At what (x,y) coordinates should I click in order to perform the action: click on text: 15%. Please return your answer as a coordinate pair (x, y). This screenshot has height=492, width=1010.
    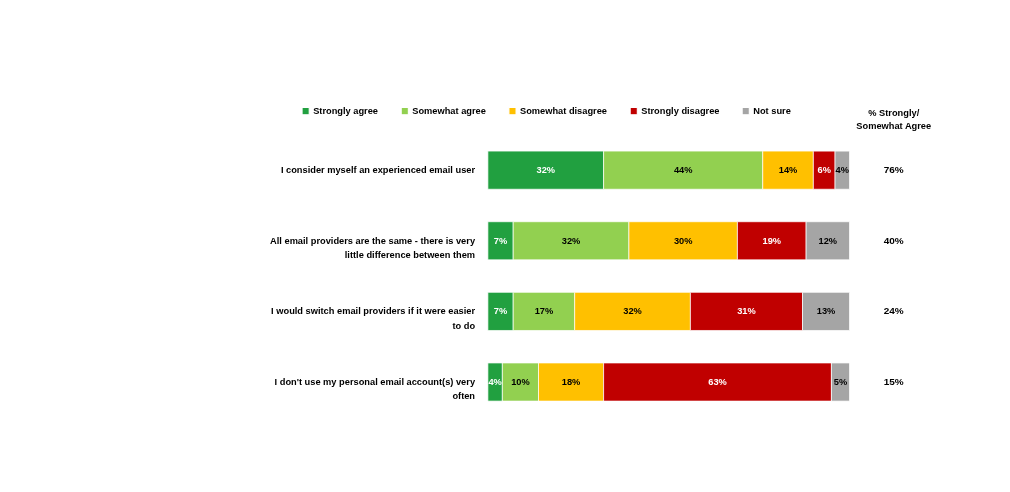
    Looking at the image, I should click on (893, 381).